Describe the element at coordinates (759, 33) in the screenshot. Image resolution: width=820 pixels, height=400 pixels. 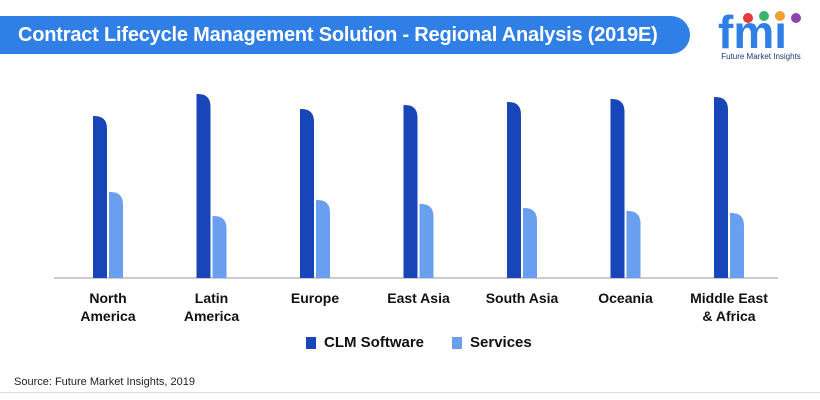
I see `fmi-logo: fmi` at that location.